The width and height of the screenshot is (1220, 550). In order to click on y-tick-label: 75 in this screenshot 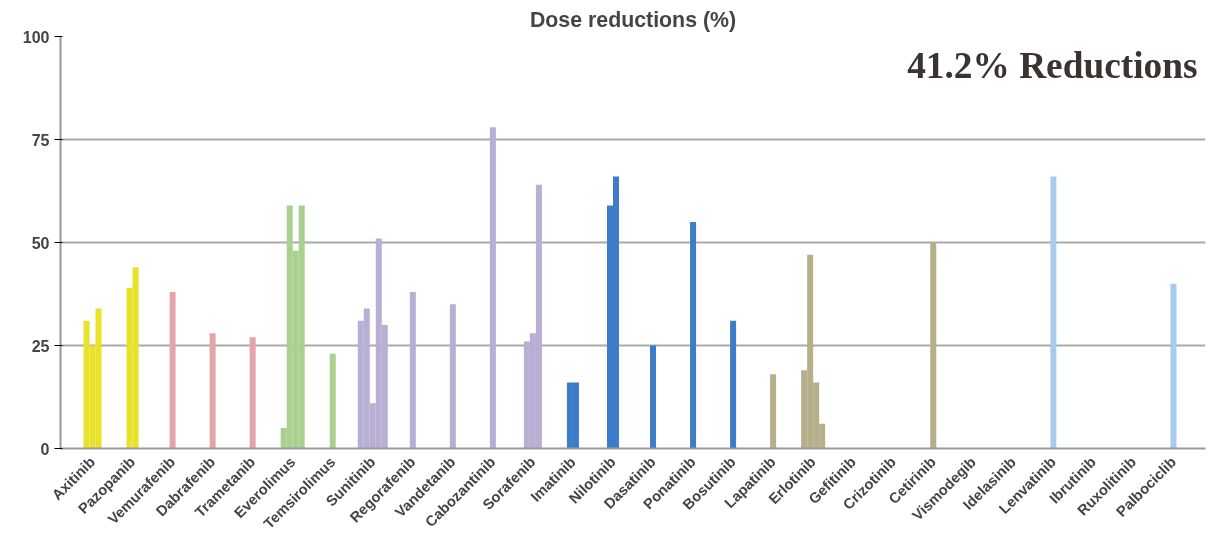, I will do `click(40, 140)`.